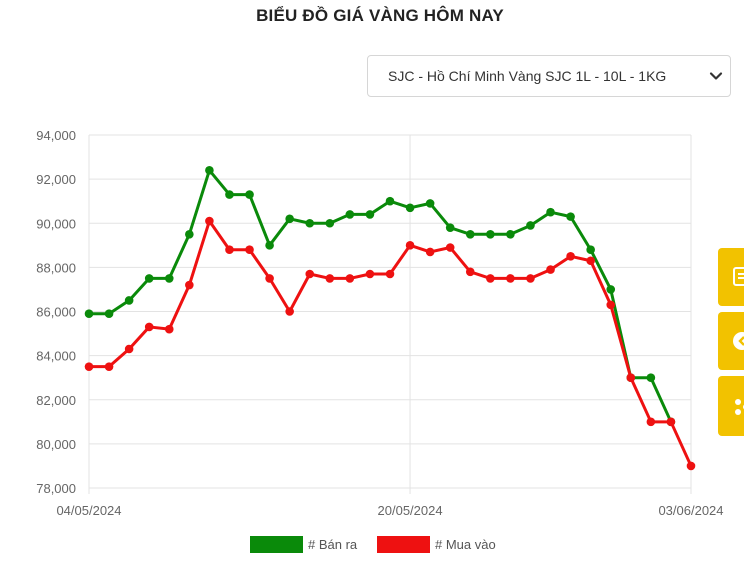 Image resolution: width=744 pixels, height=571 pixels. What do you see at coordinates (731, 406) in the screenshot?
I see `side-button-share` at bounding box center [731, 406].